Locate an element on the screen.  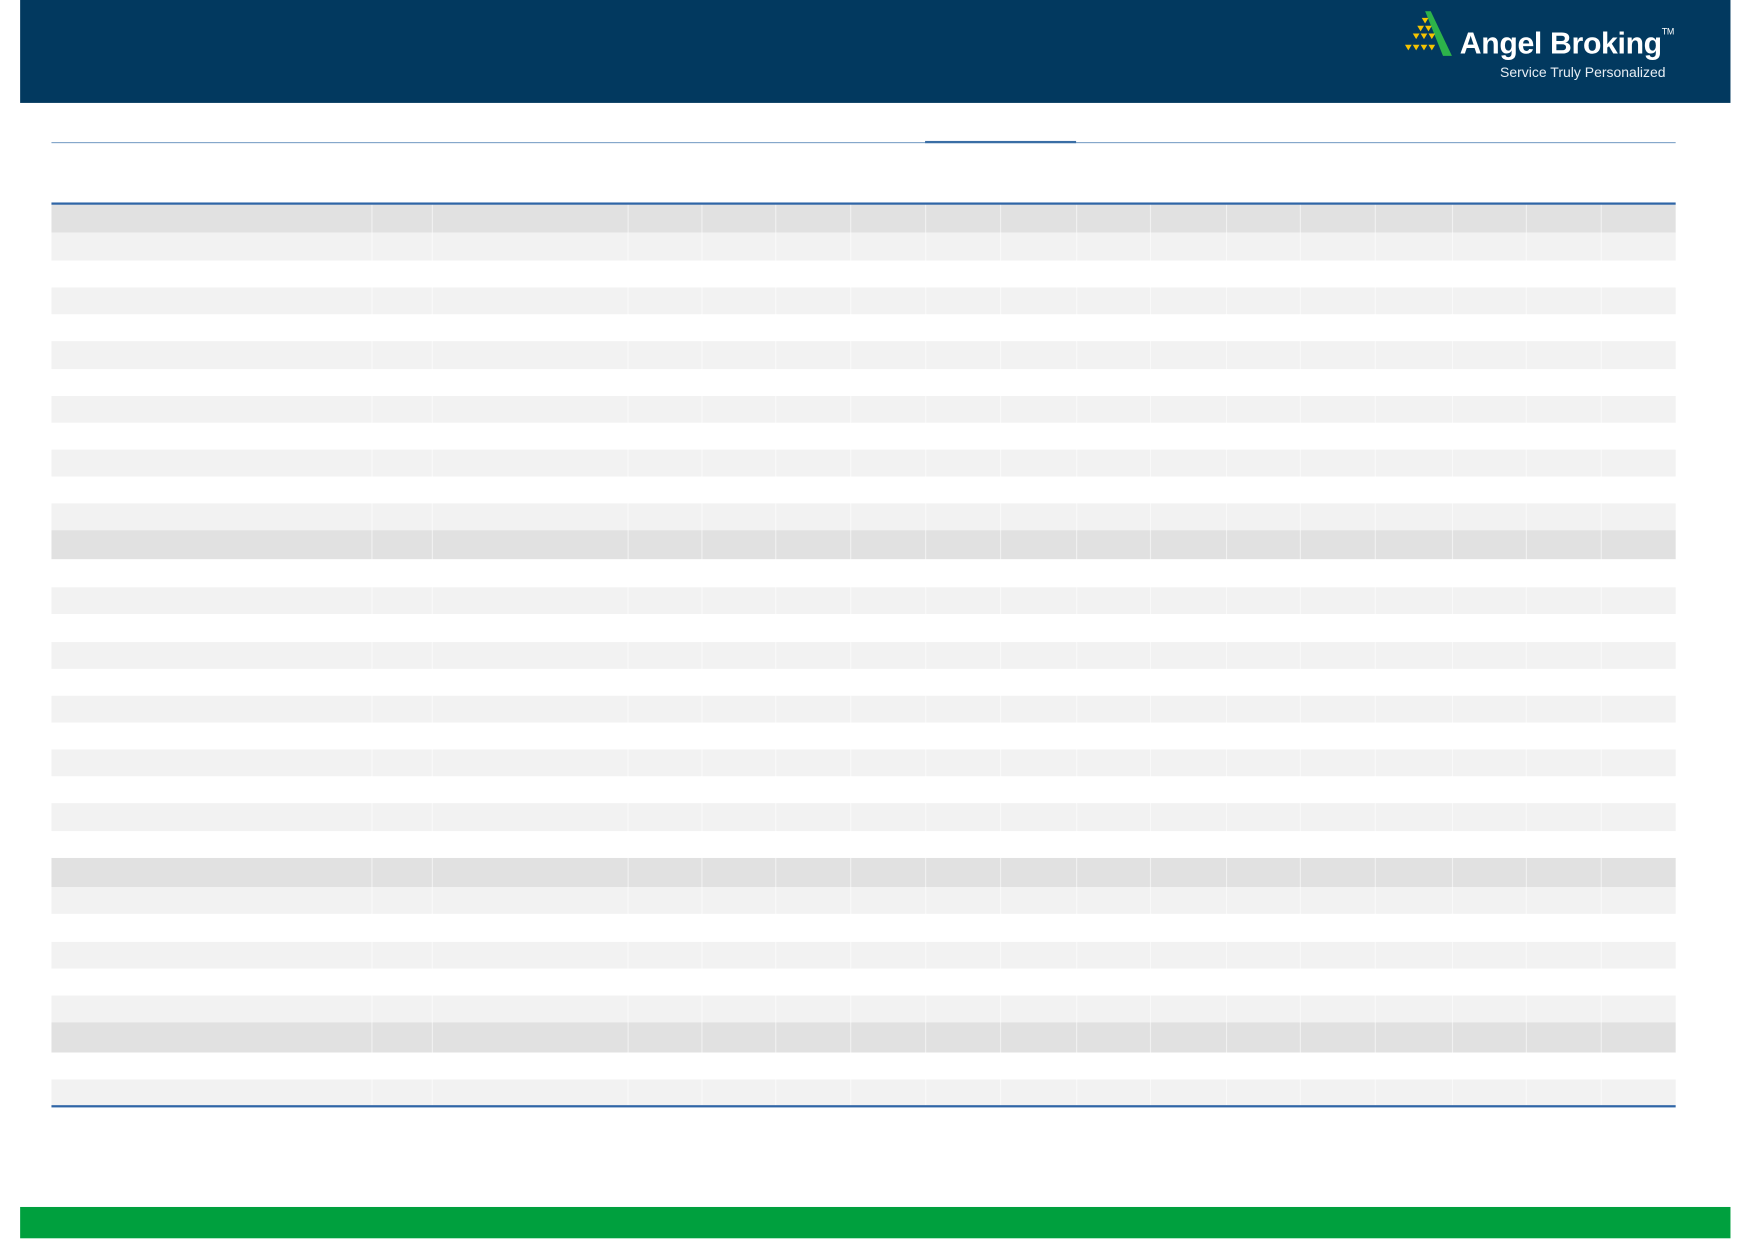
table-bottom-border is located at coordinates (863, 1106).